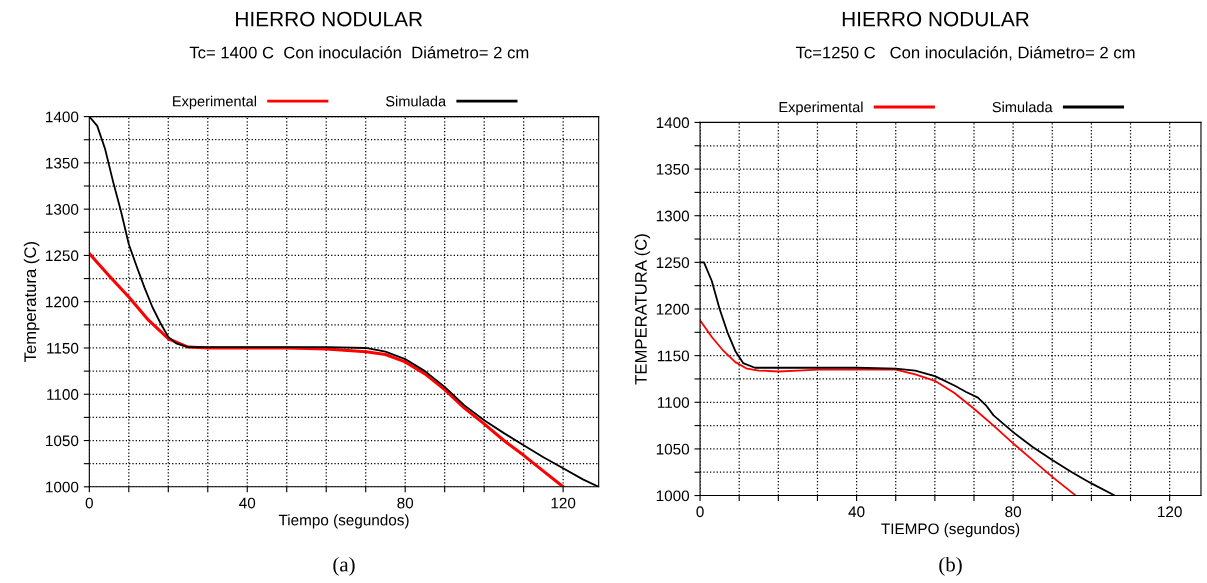 Image resolution: width=1207 pixels, height=583 pixels. I want to click on y-axis-title: TEMPERATURA (C), so click(642, 309).